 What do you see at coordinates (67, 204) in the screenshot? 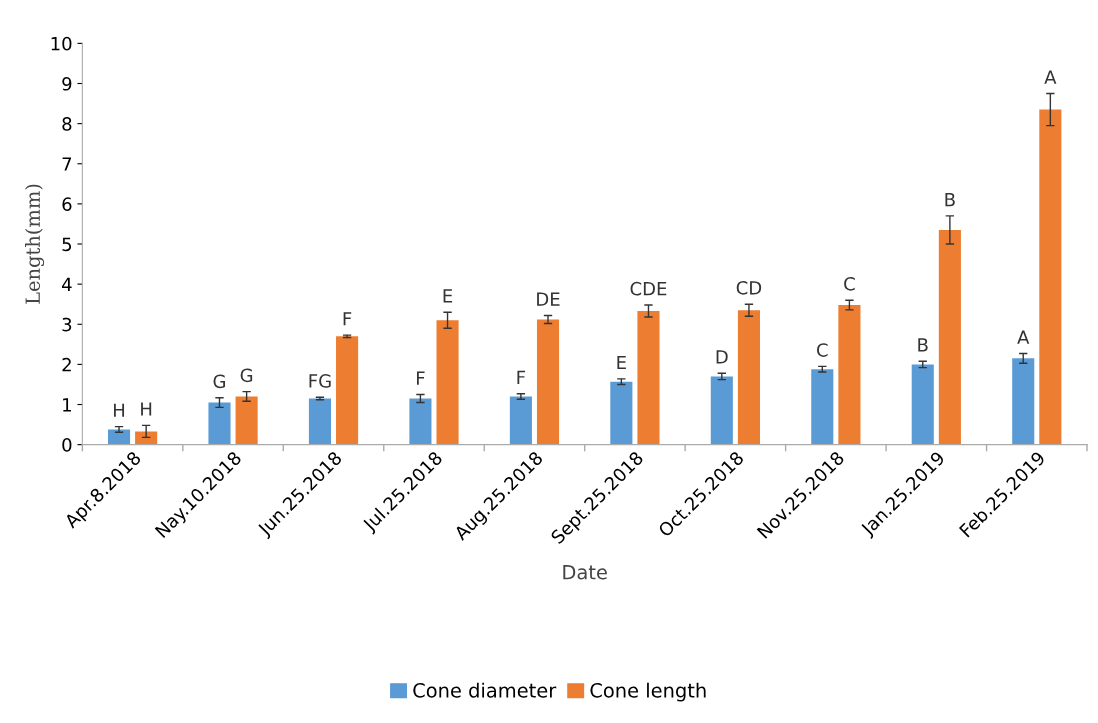
I see `y-tick-label: 6` at bounding box center [67, 204].